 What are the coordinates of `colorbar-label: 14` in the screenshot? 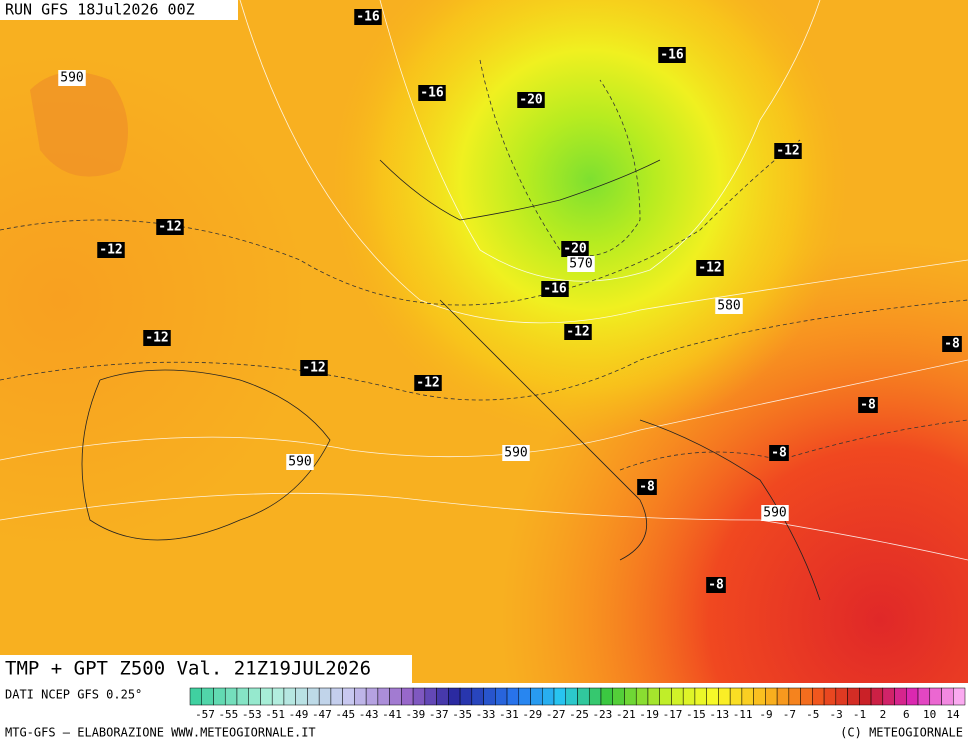 It's located at (953, 714).